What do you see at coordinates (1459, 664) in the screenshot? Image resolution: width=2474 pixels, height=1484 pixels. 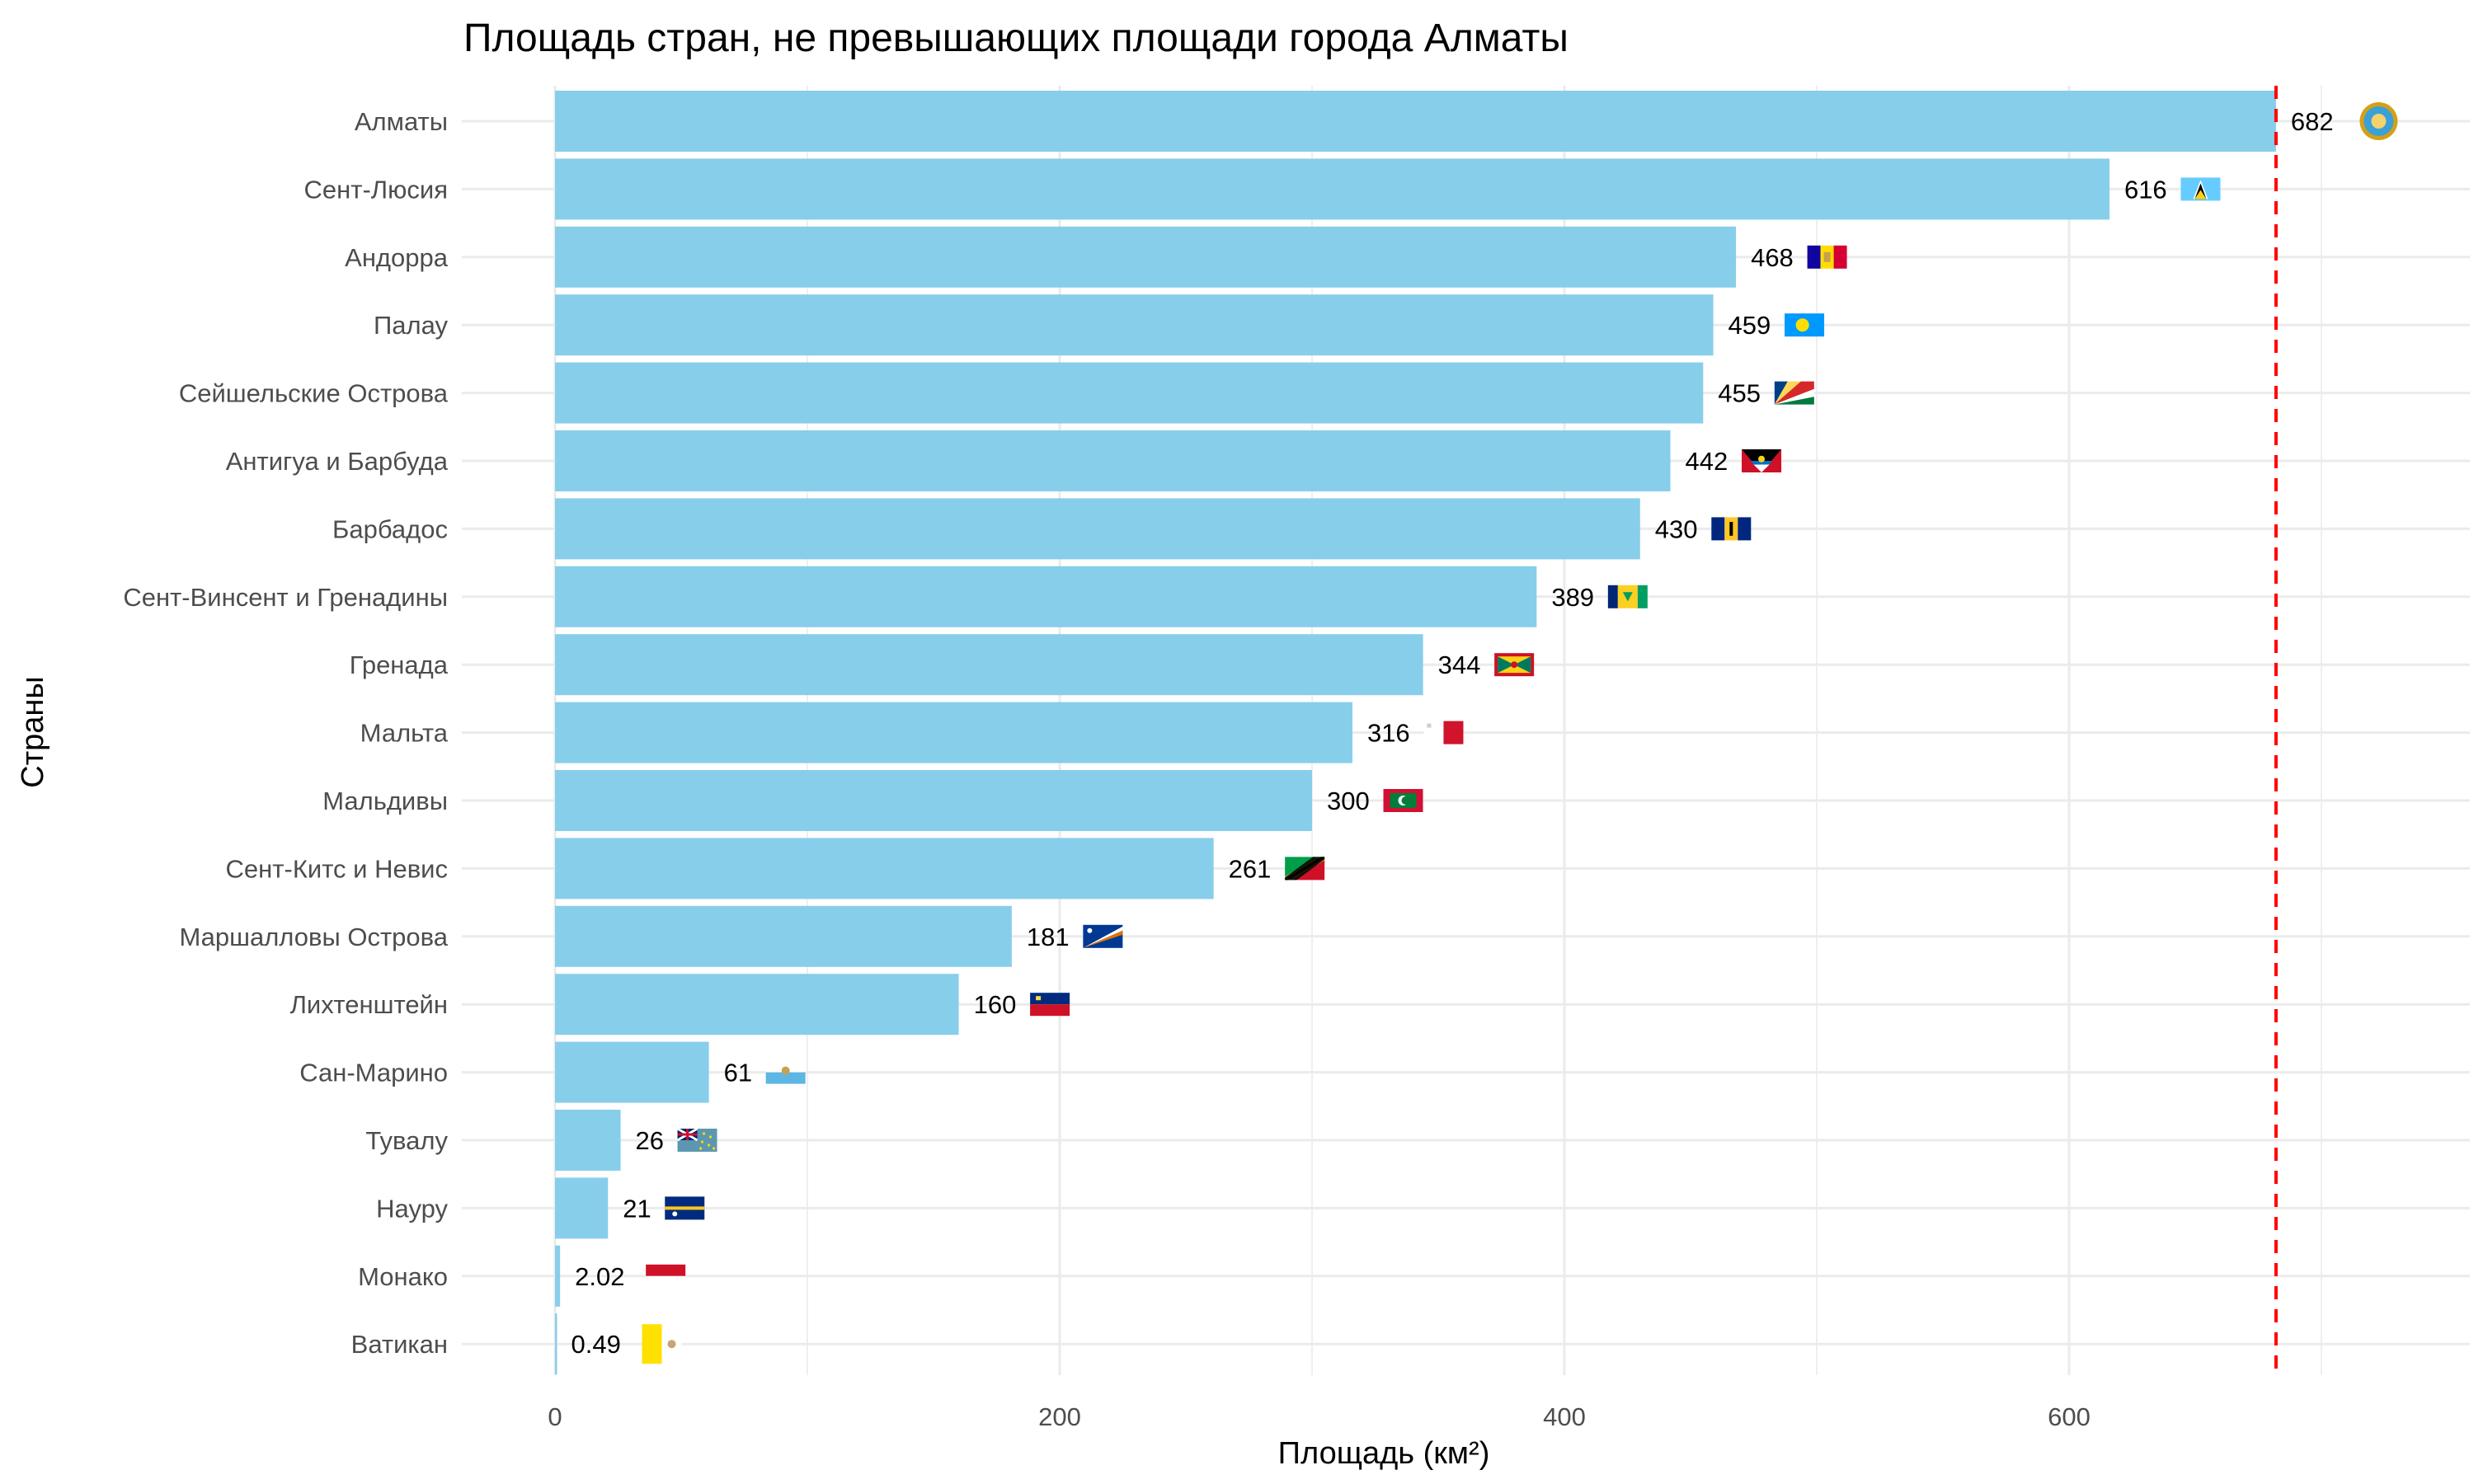 I see `data-label: 344` at bounding box center [1459, 664].